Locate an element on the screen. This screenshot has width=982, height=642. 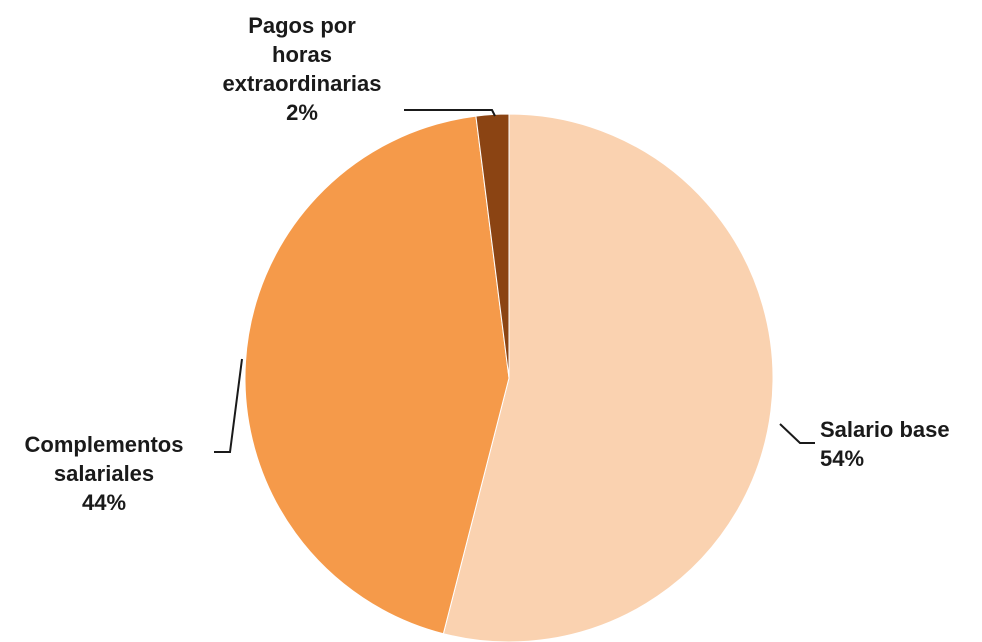
data-label-category: Pagos por is located at coordinates (302, 25).